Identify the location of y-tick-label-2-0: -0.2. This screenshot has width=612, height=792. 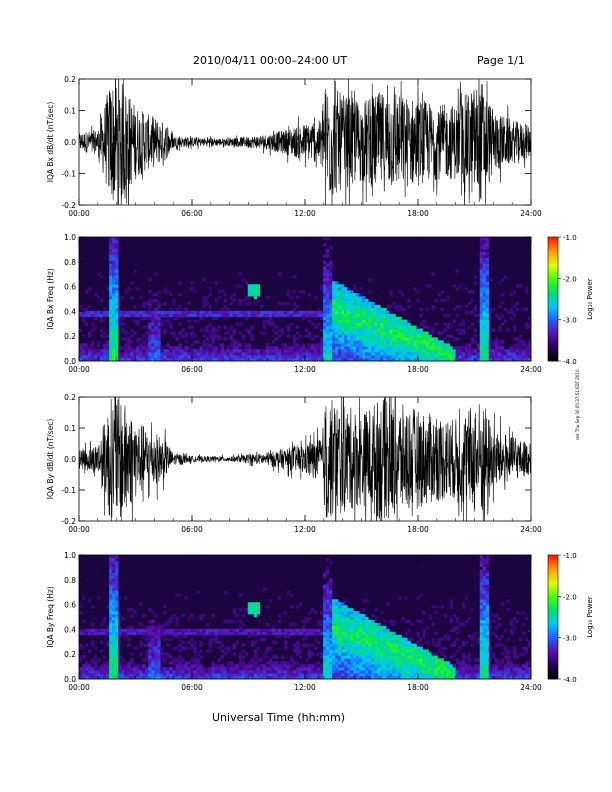
(68, 521).